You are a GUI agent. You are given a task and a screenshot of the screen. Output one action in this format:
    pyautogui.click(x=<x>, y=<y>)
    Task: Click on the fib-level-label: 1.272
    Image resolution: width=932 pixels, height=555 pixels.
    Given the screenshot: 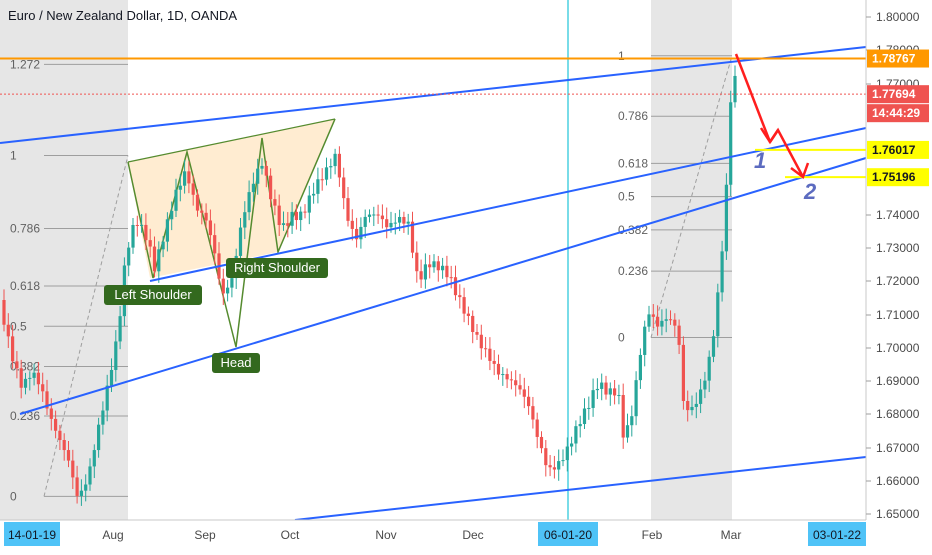 What is the action you would take?
    pyautogui.click(x=25, y=64)
    